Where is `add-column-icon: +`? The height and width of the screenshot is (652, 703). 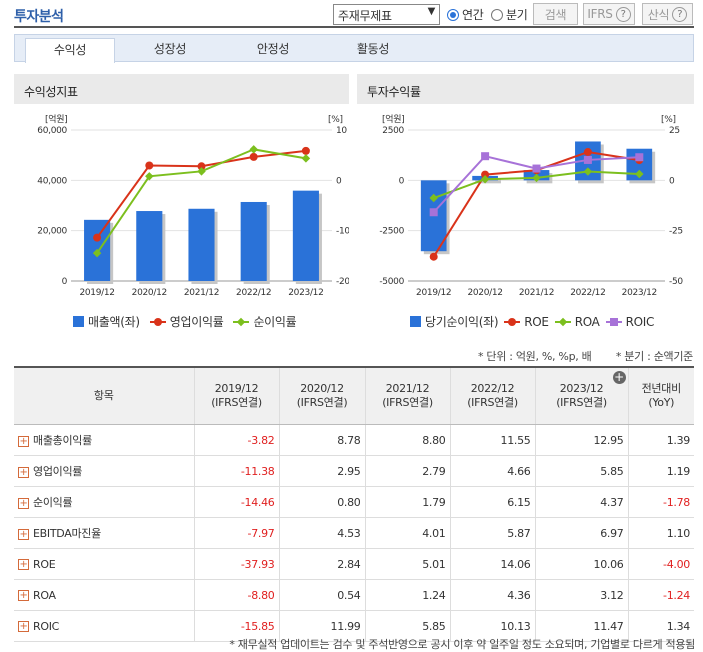 add-column-icon: + is located at coordinates (619, 377).